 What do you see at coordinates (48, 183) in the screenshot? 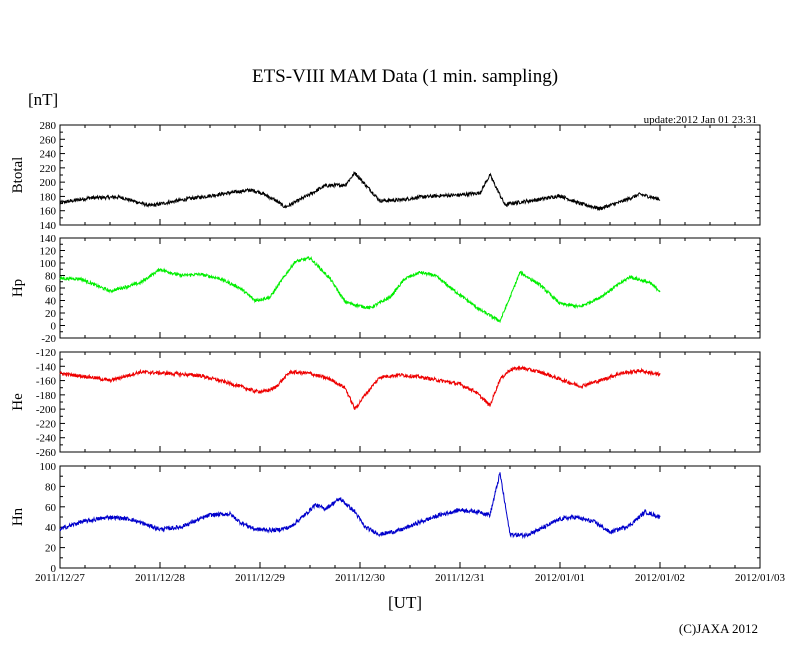
I see `y-tick-label: 200` at bounding box center [48, 183].